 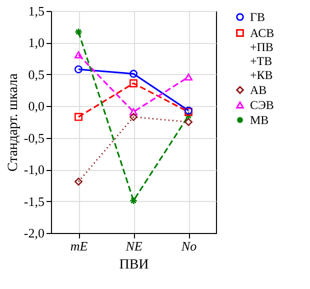 I want to click on y-tick-label: 0,5, so click(x=36, y=74).